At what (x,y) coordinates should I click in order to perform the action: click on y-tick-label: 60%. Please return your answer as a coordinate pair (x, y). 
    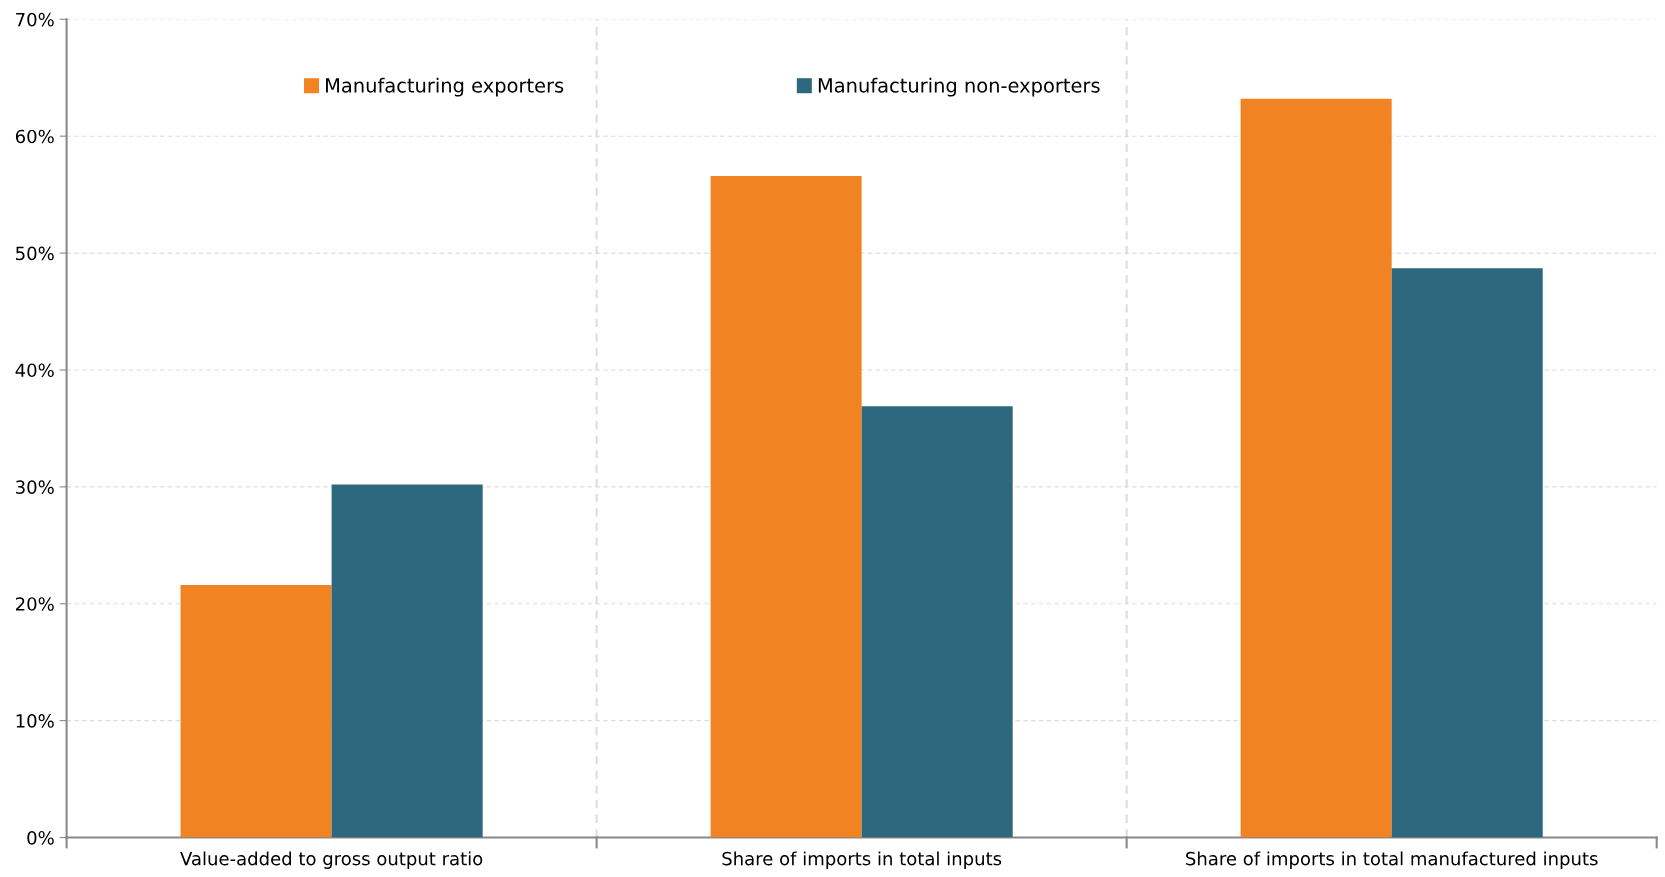
    Looking at the image, I should click on (34, 136).